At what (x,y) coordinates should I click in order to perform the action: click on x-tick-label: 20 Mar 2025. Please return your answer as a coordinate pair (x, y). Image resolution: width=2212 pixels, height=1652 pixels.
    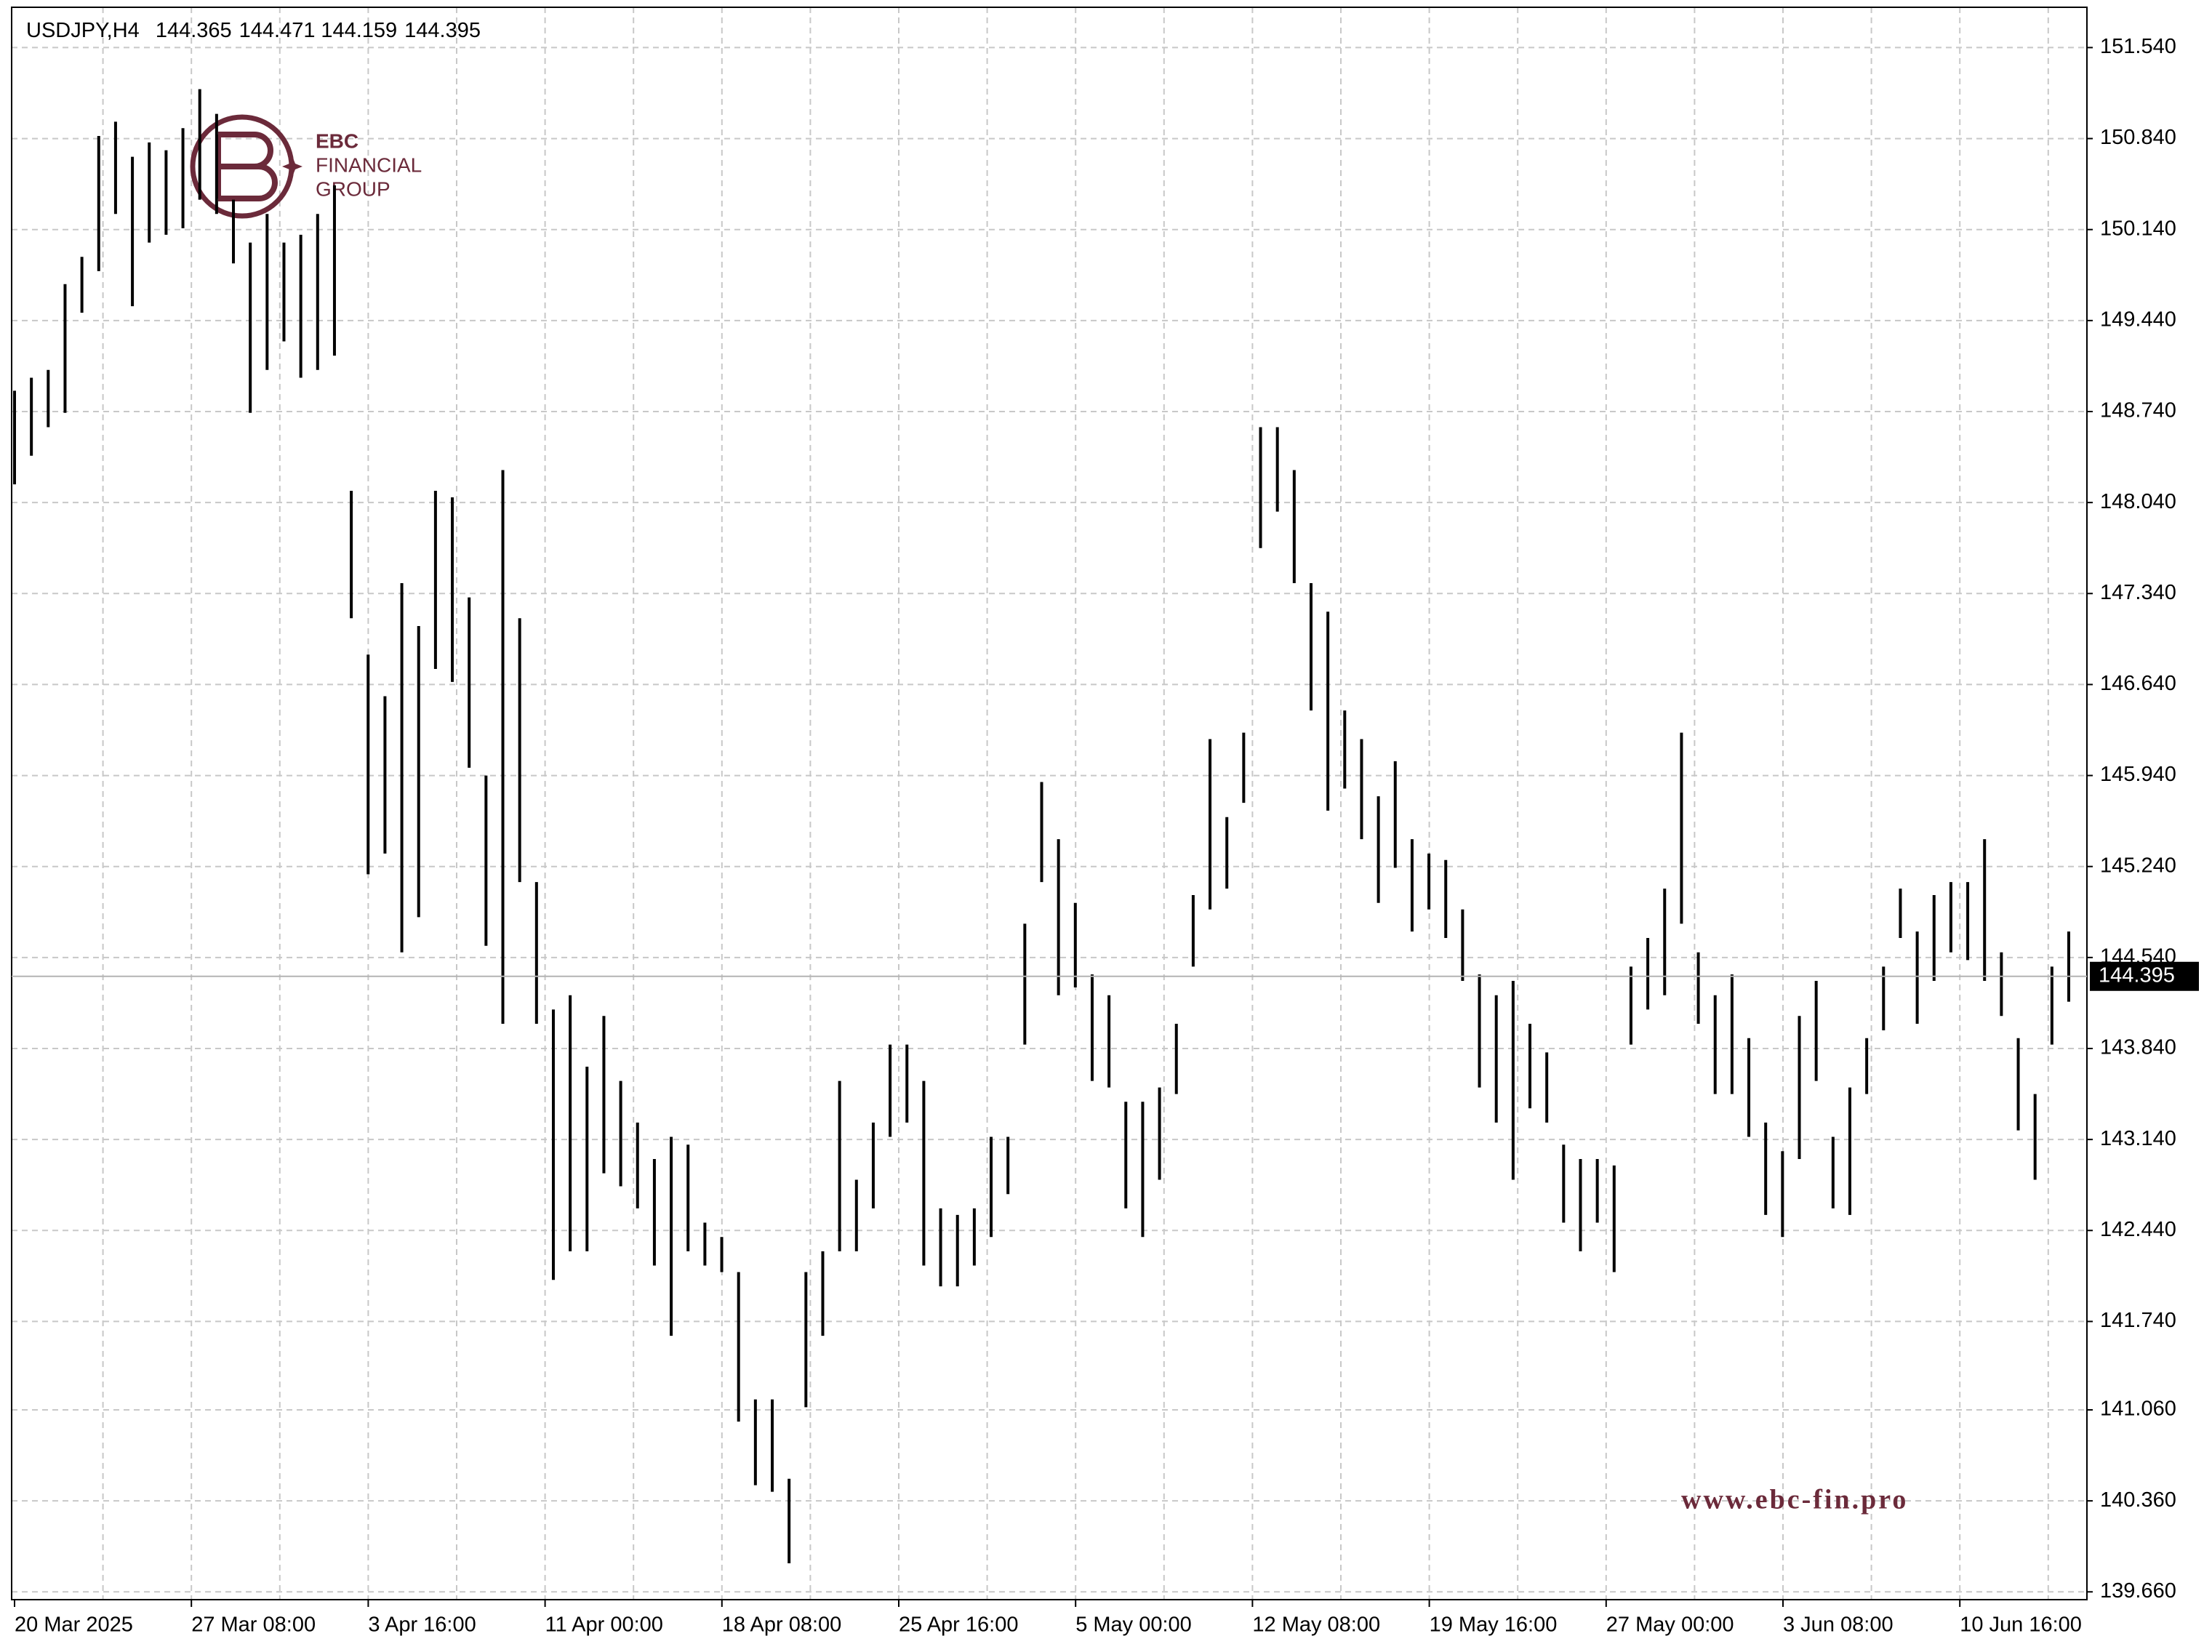
    Looking at the image, I should click on (74, 1625).